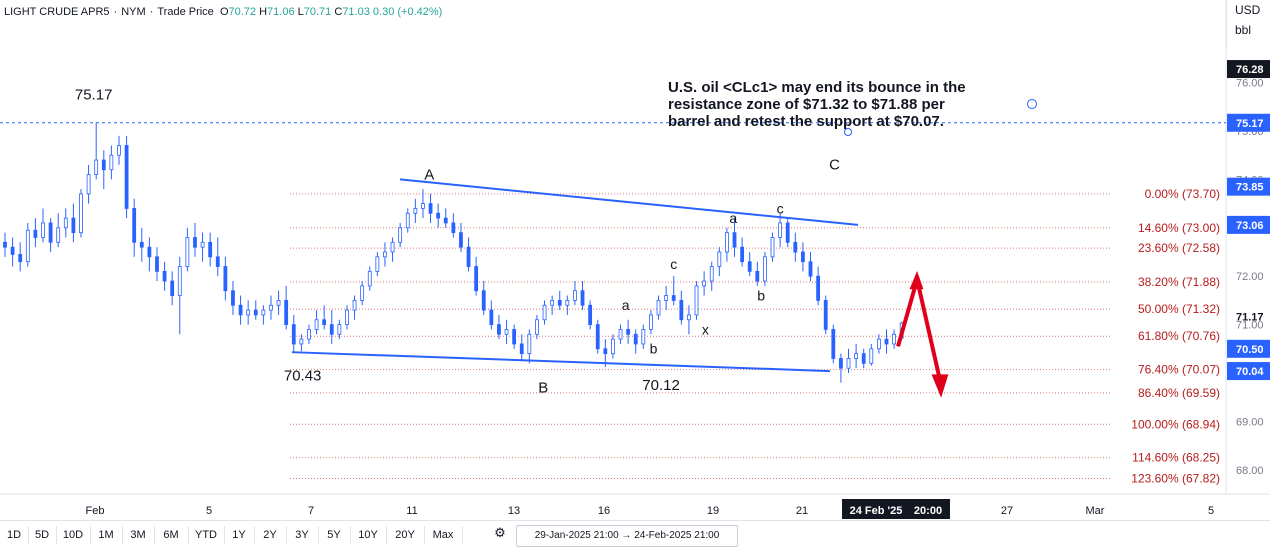 This screenshot has width=1270, height=550. I want to click on time-tick-label: 24 Feb '25, so click(876, 511).